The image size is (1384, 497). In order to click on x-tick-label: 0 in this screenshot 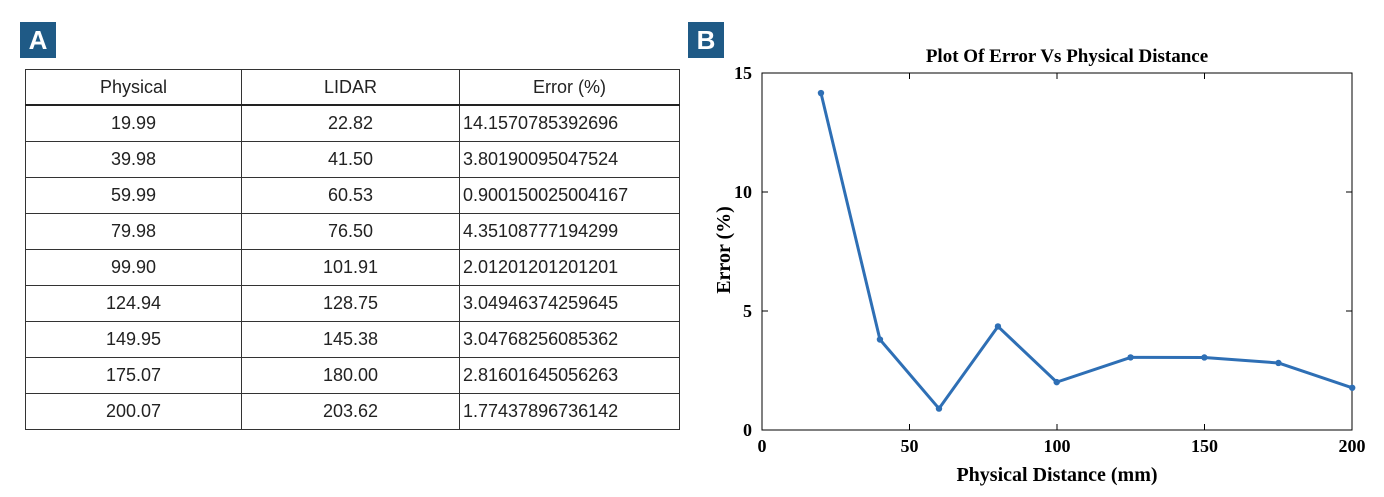, I will do `click(762, 446)`.